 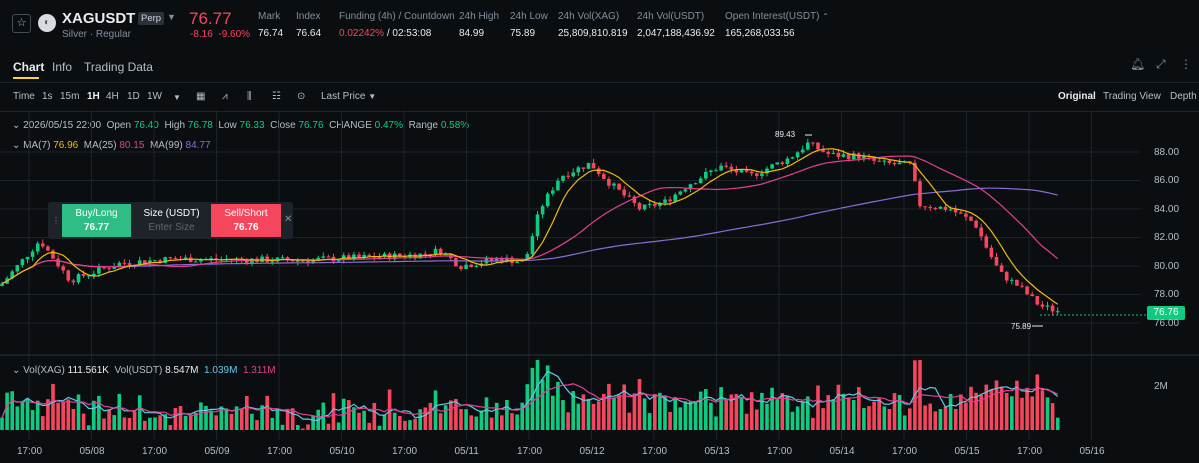 What do you see at coordinates (1167, 180) in the screenshot?
I see `y-axis-label: 86.00` at bounding box center [1167, 180].